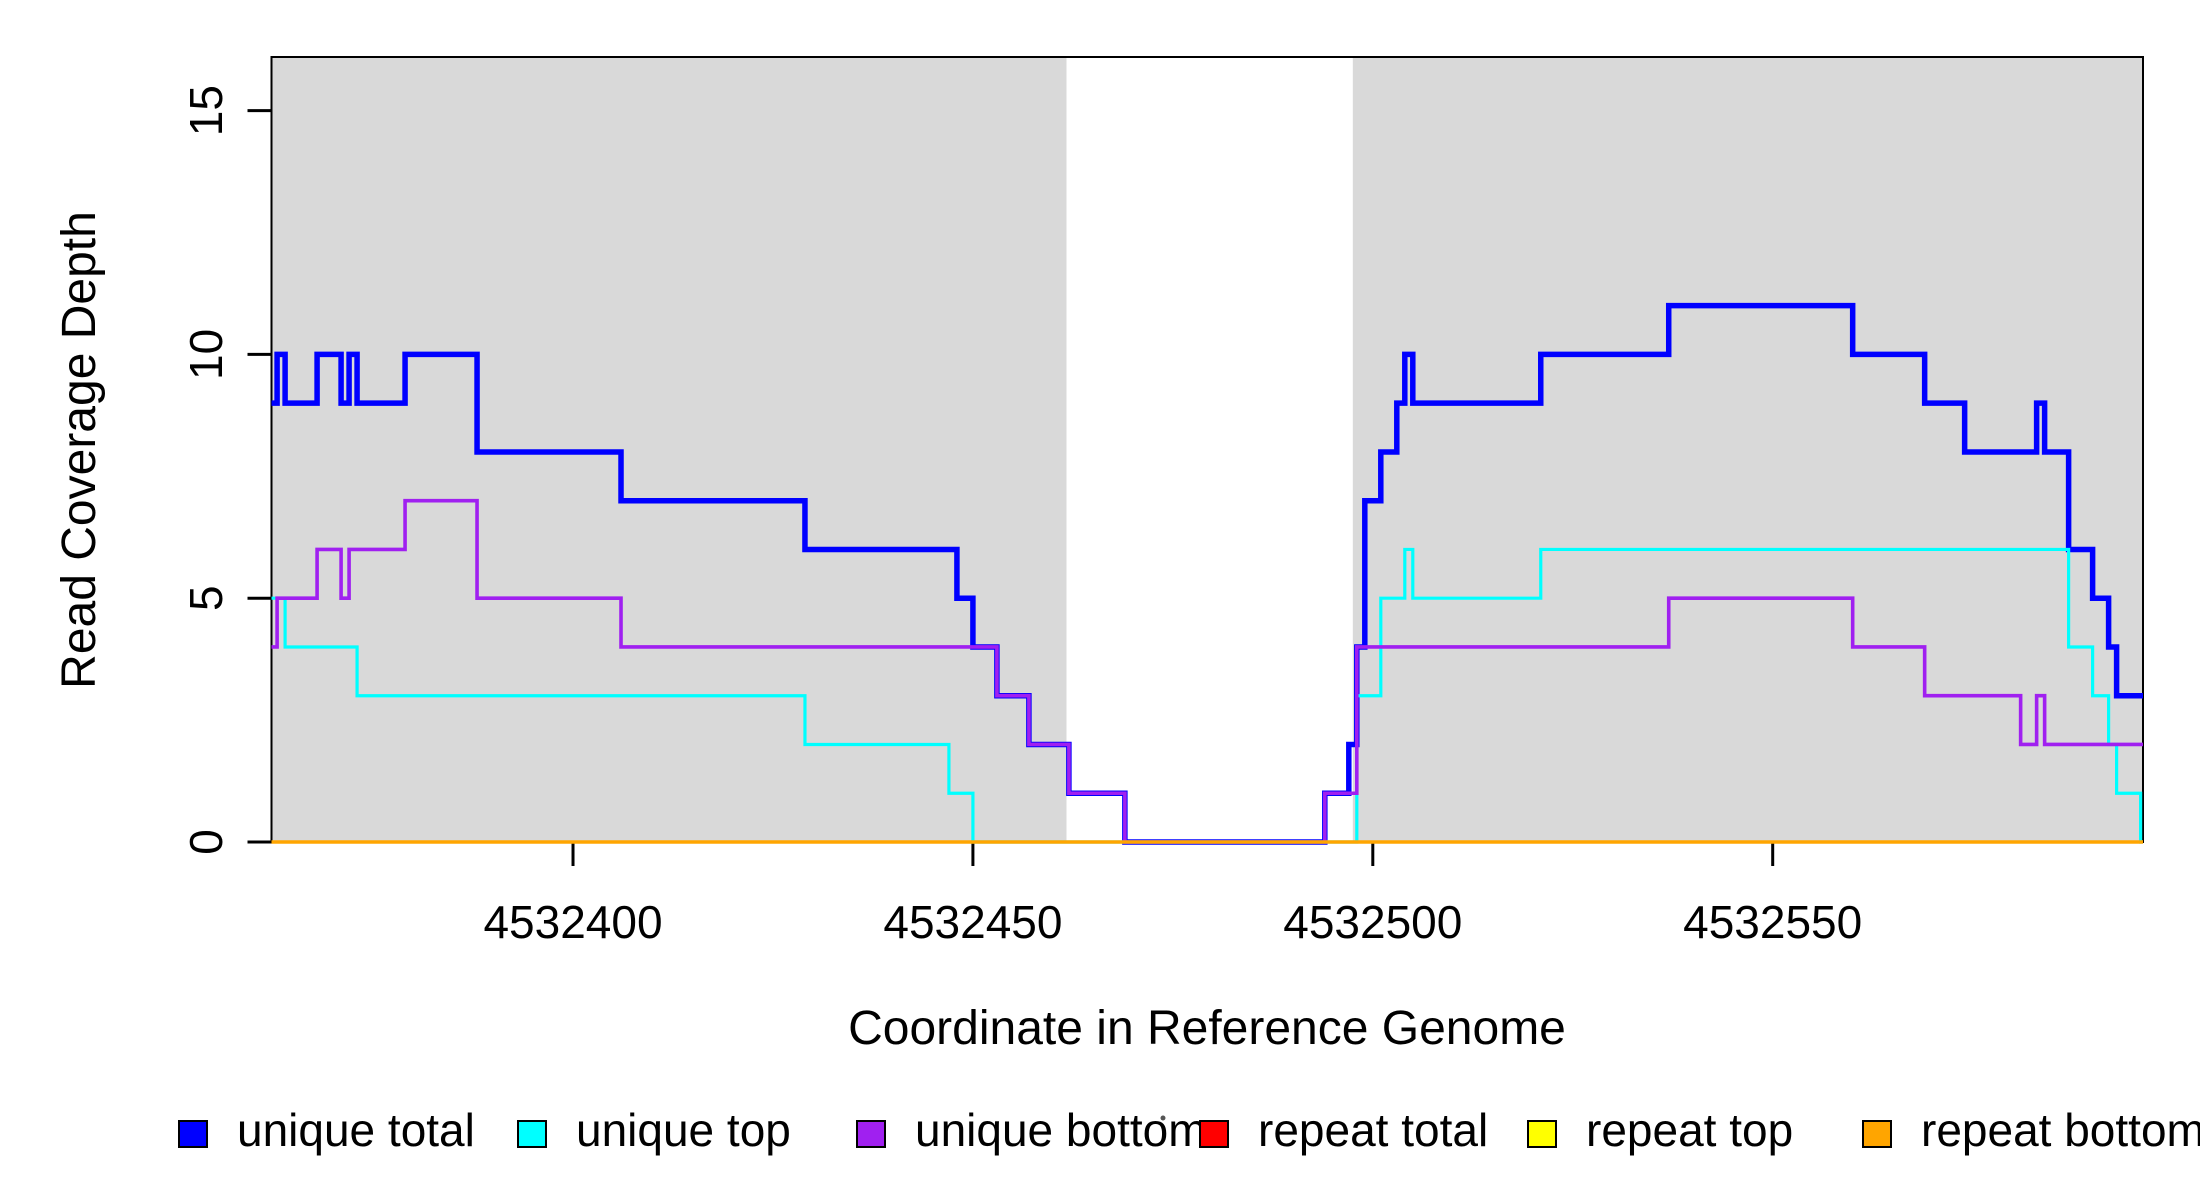 This screenshot has width=2200, height=1200. Describe the element at coordinates (1772, 922) in the screenshot. I see `x-tick-label: 4532550` at that location.